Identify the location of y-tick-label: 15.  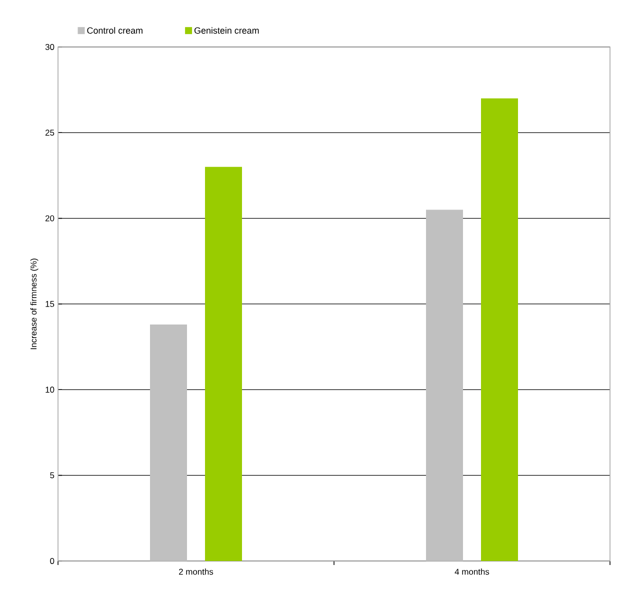
(50, 304).